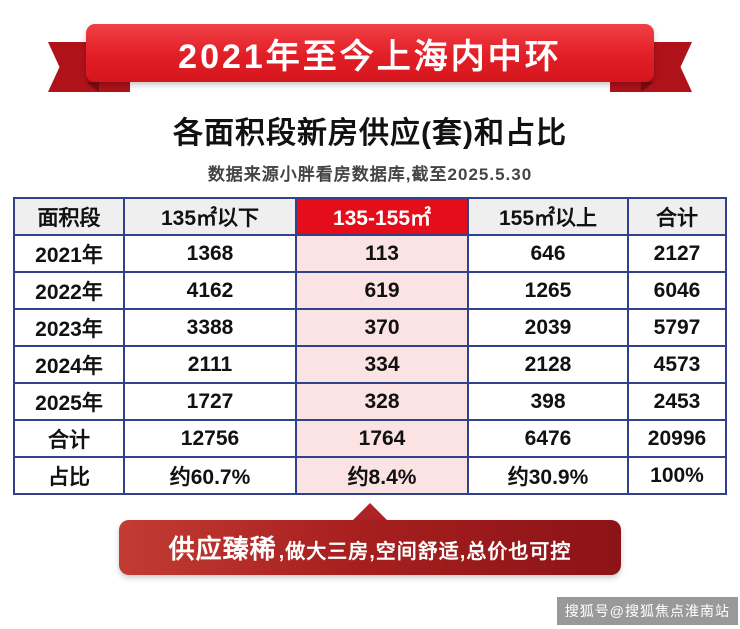  What do you see at coordinates (382, 290) in the screenshot?
I see `table-cell-highlight: 619` at bounding box center [382, 290].